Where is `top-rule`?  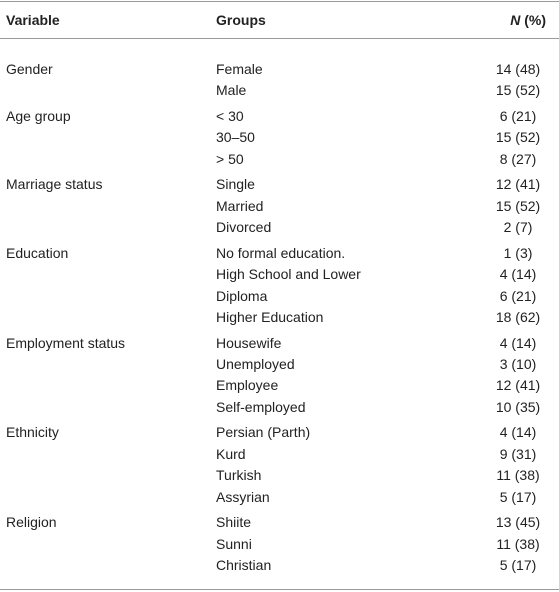
top-rule is located at coordinates (279, 1).